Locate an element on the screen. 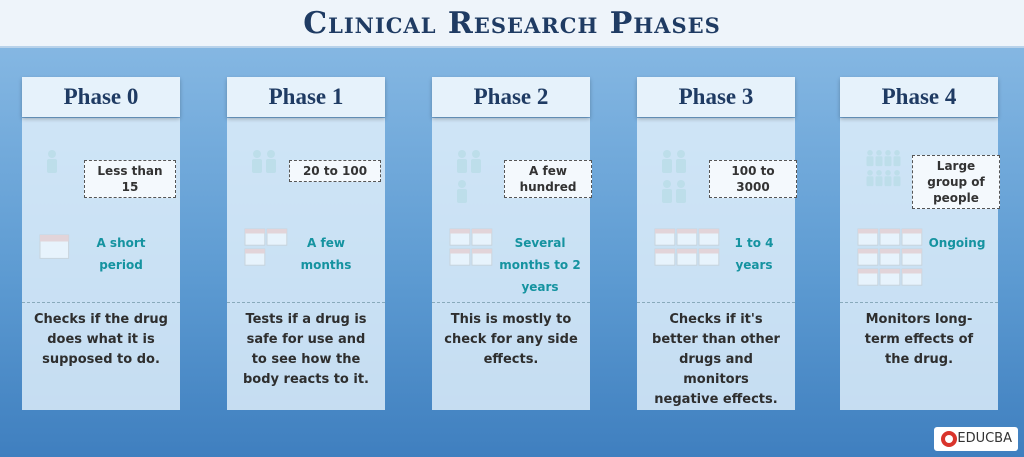 The image size is (1024, 457). phase-title: Phase 3 is located at coordinates (716, 97).